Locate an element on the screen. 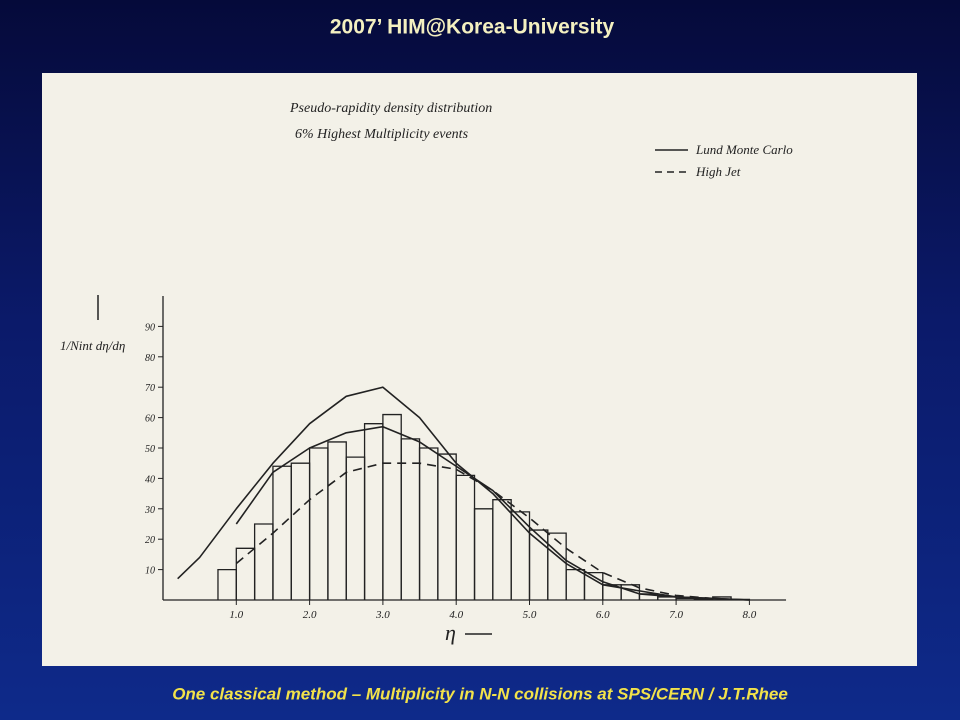 The image size is (960, 720). slide-title: 2007’ HIM@Korea-University is located at coordinates (472, 27).